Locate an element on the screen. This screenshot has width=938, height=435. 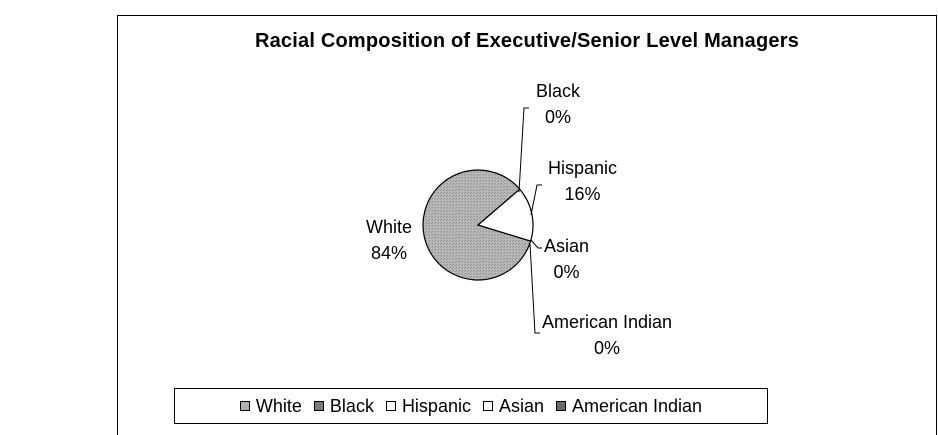
legend-swatch-hispanic is located at coordinates (390, 406).